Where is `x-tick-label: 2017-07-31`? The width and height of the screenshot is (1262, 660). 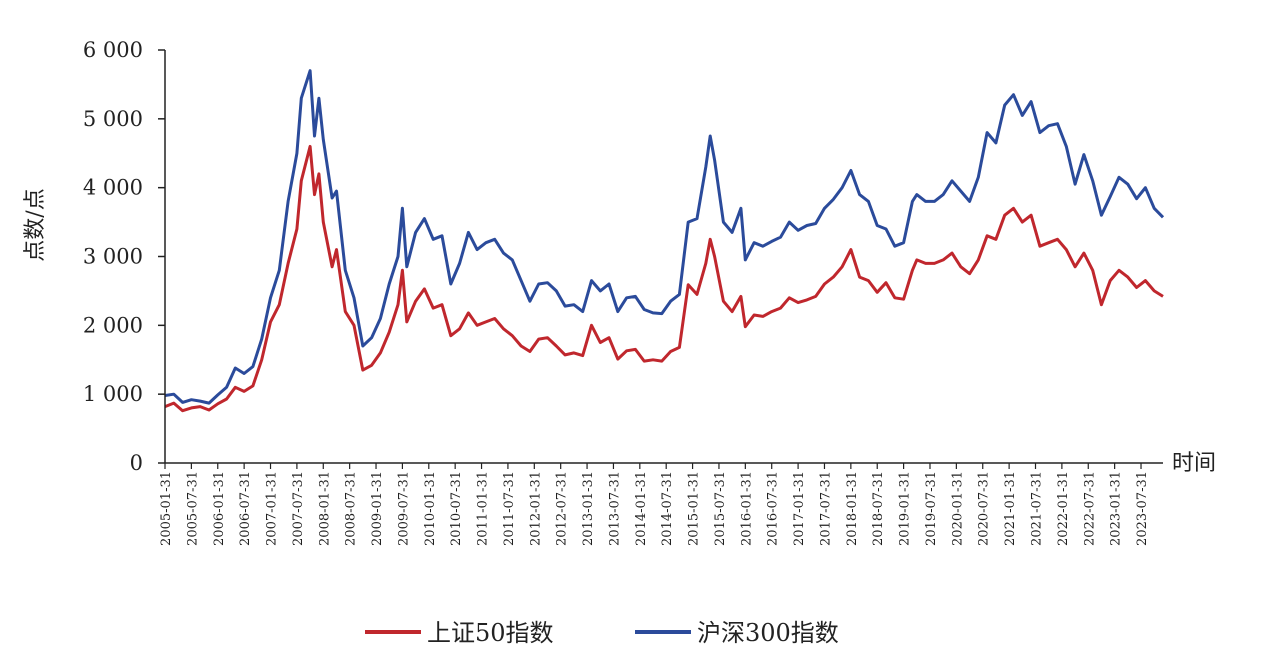
x-tick-label: 2017-07-31 is located at coordinates (825, 508).